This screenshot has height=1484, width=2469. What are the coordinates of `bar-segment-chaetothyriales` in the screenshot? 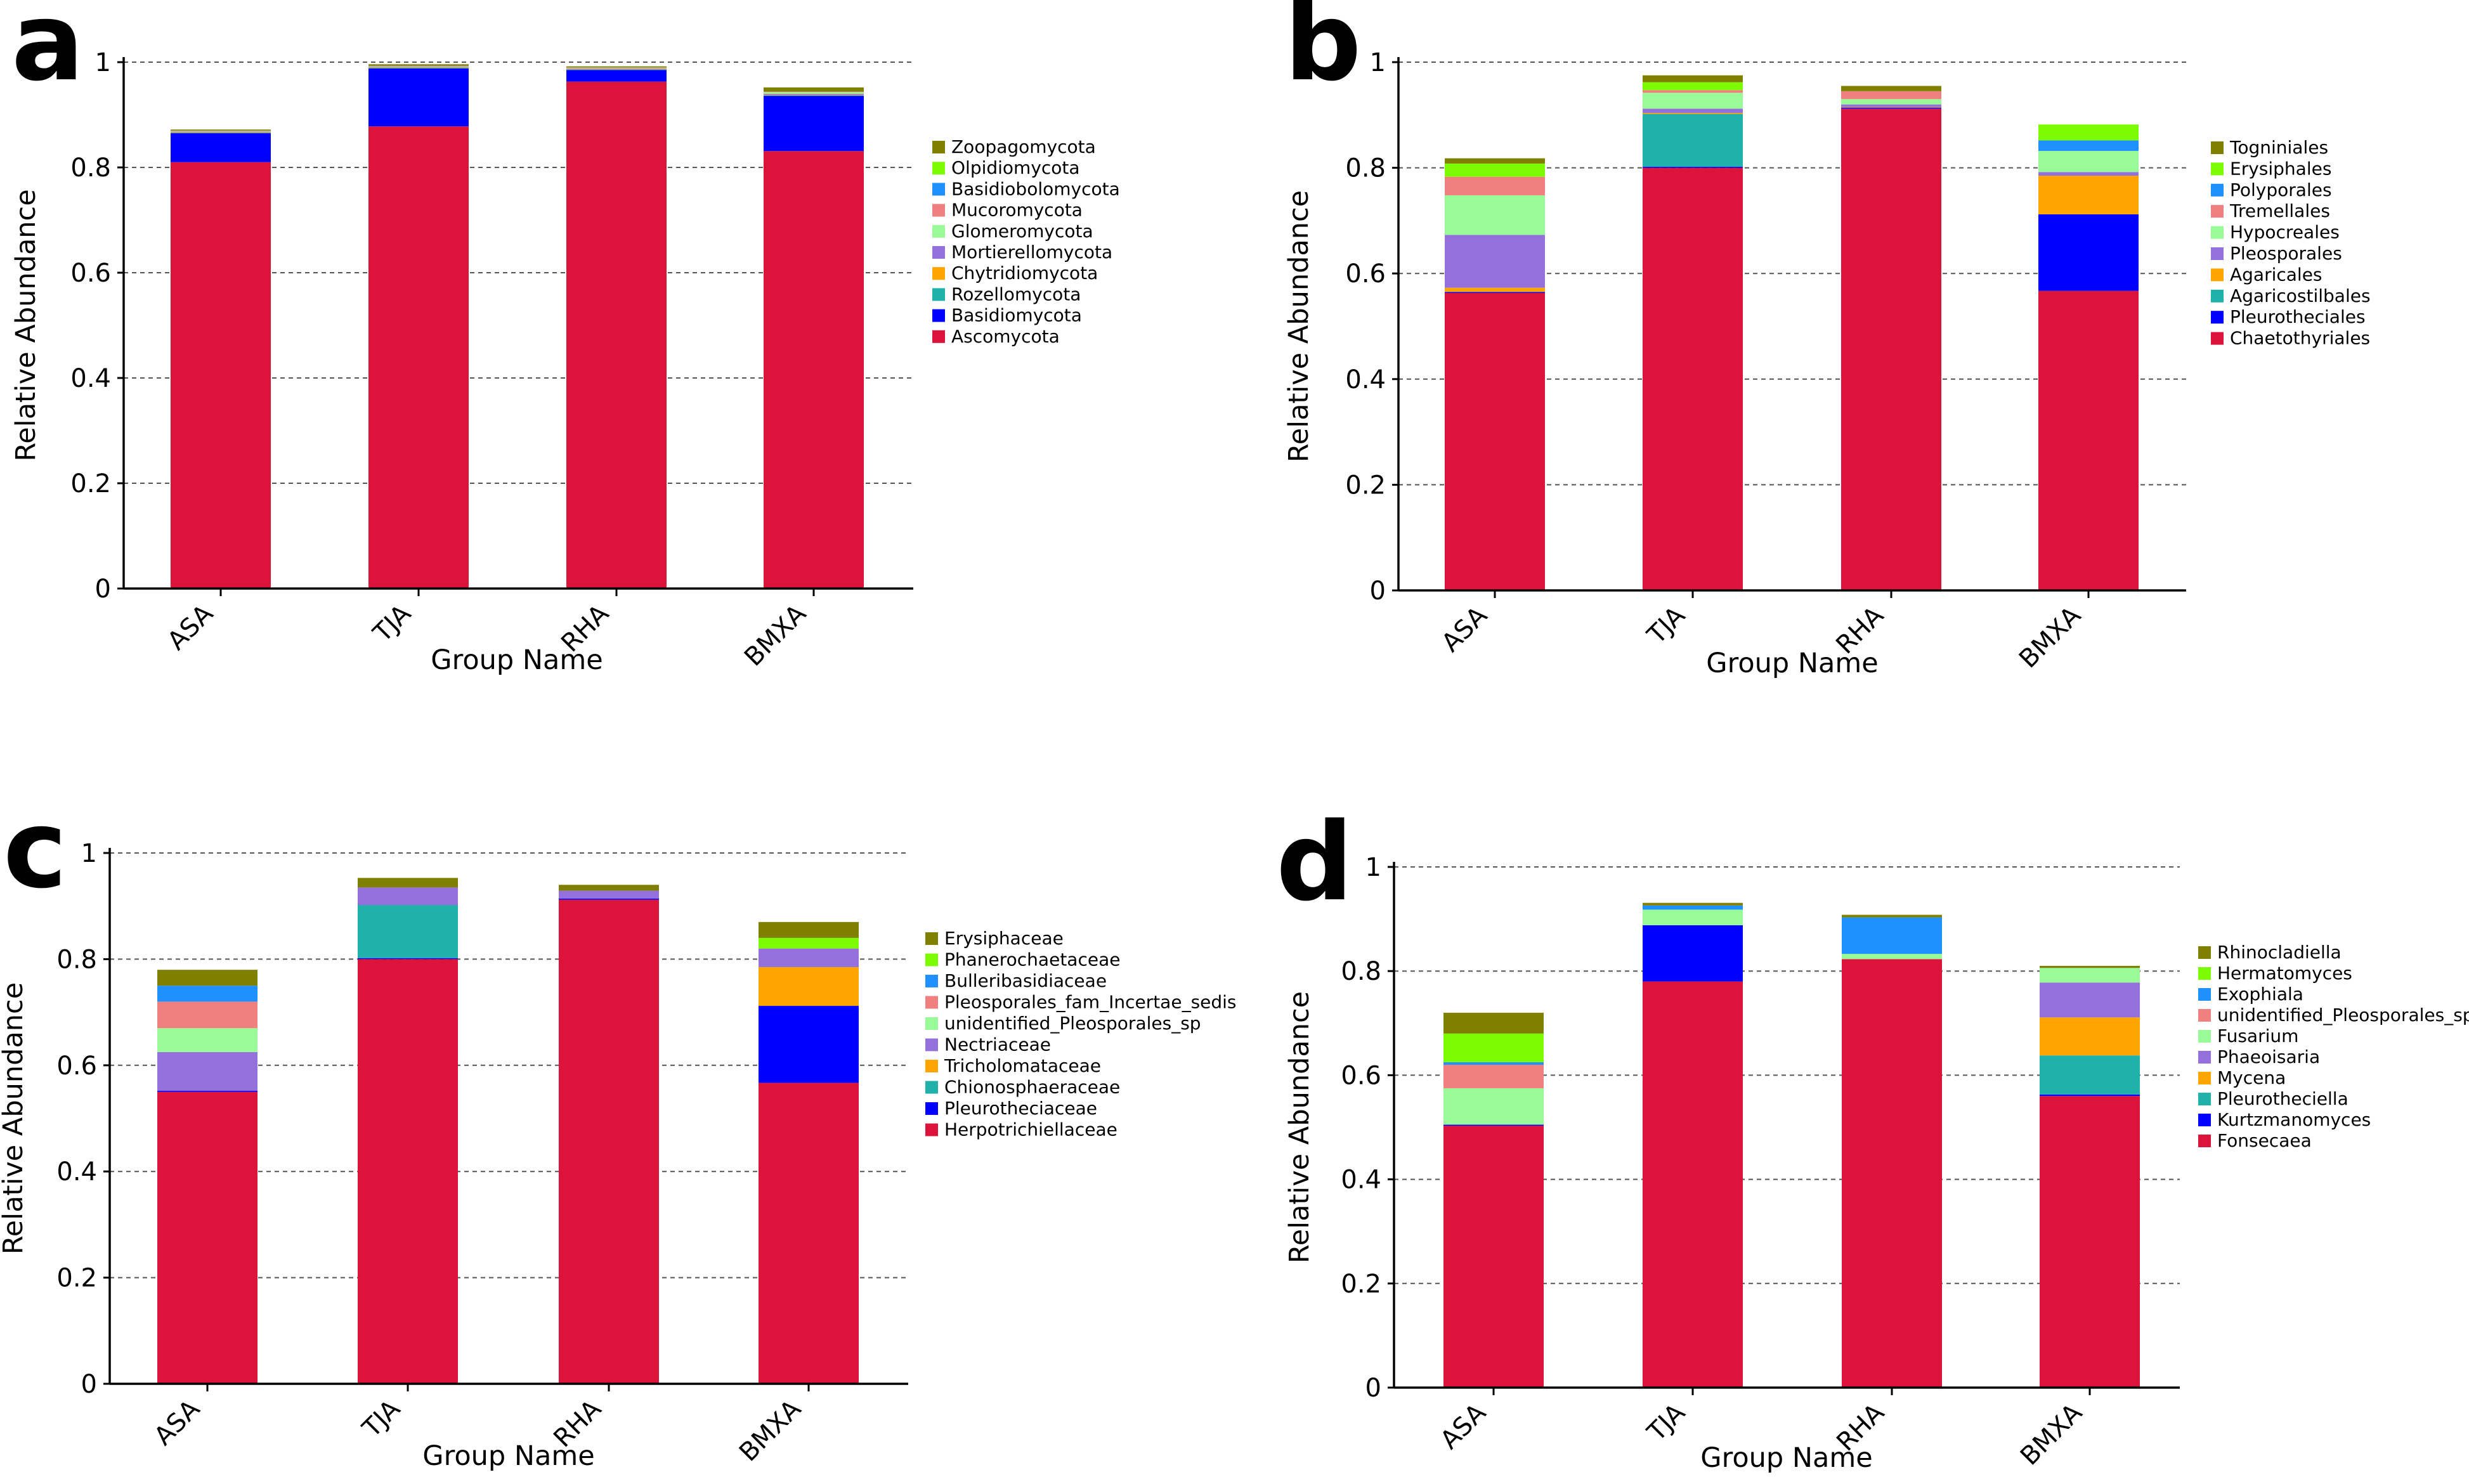 It's located at (1891, 349).